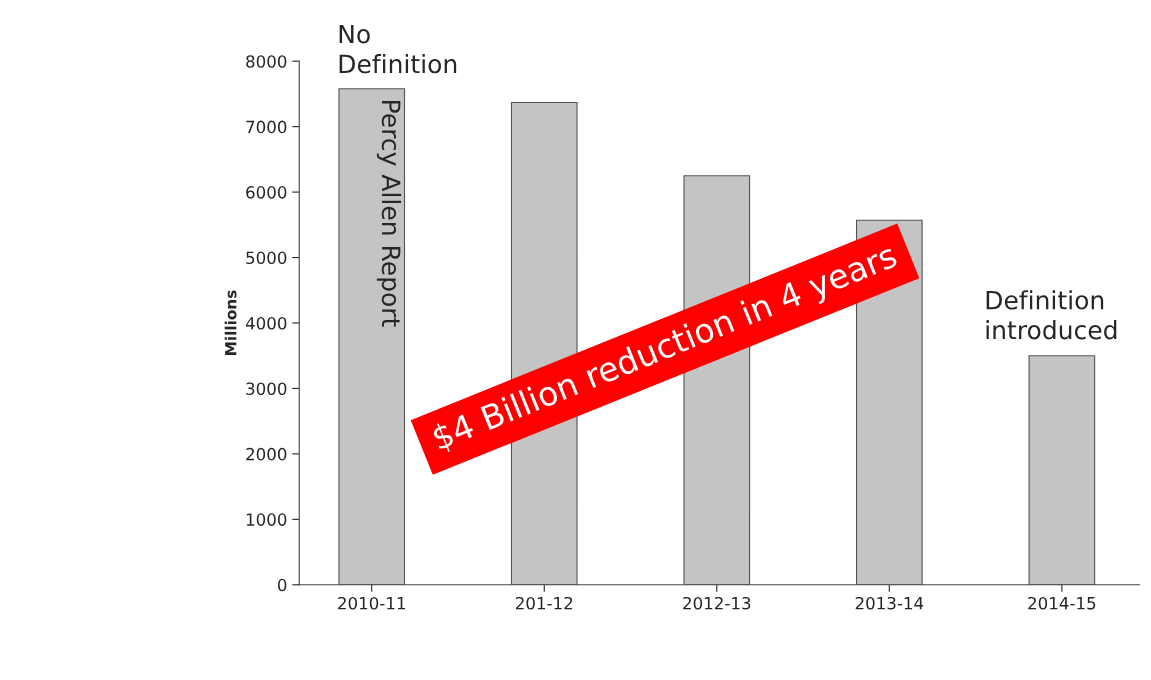 Image resolution: width=1151 pixels, height=680 pixels. What do you see at coordinates (1051, 315) in the screenshot?
I see `annotation: Definition introduced` at bounding box center [1051, 315].